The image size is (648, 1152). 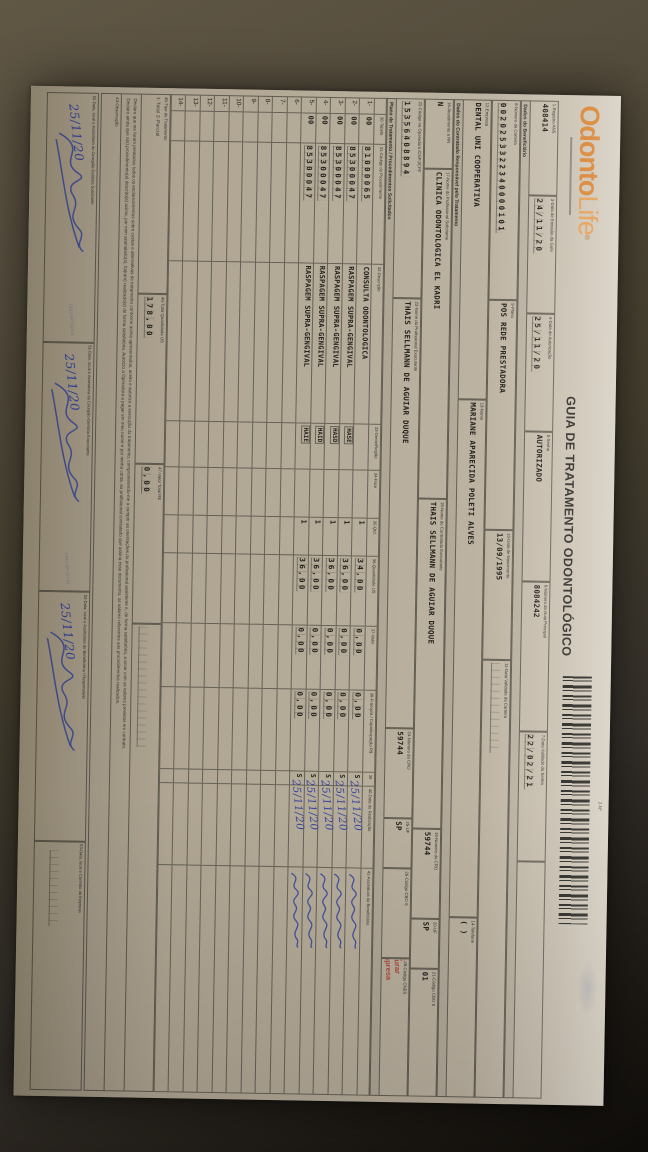 What do you see at coordinates (349, 435) in the screenshot?
I see `dente-regiao-value: HASE` at bounding box center [349, 435].